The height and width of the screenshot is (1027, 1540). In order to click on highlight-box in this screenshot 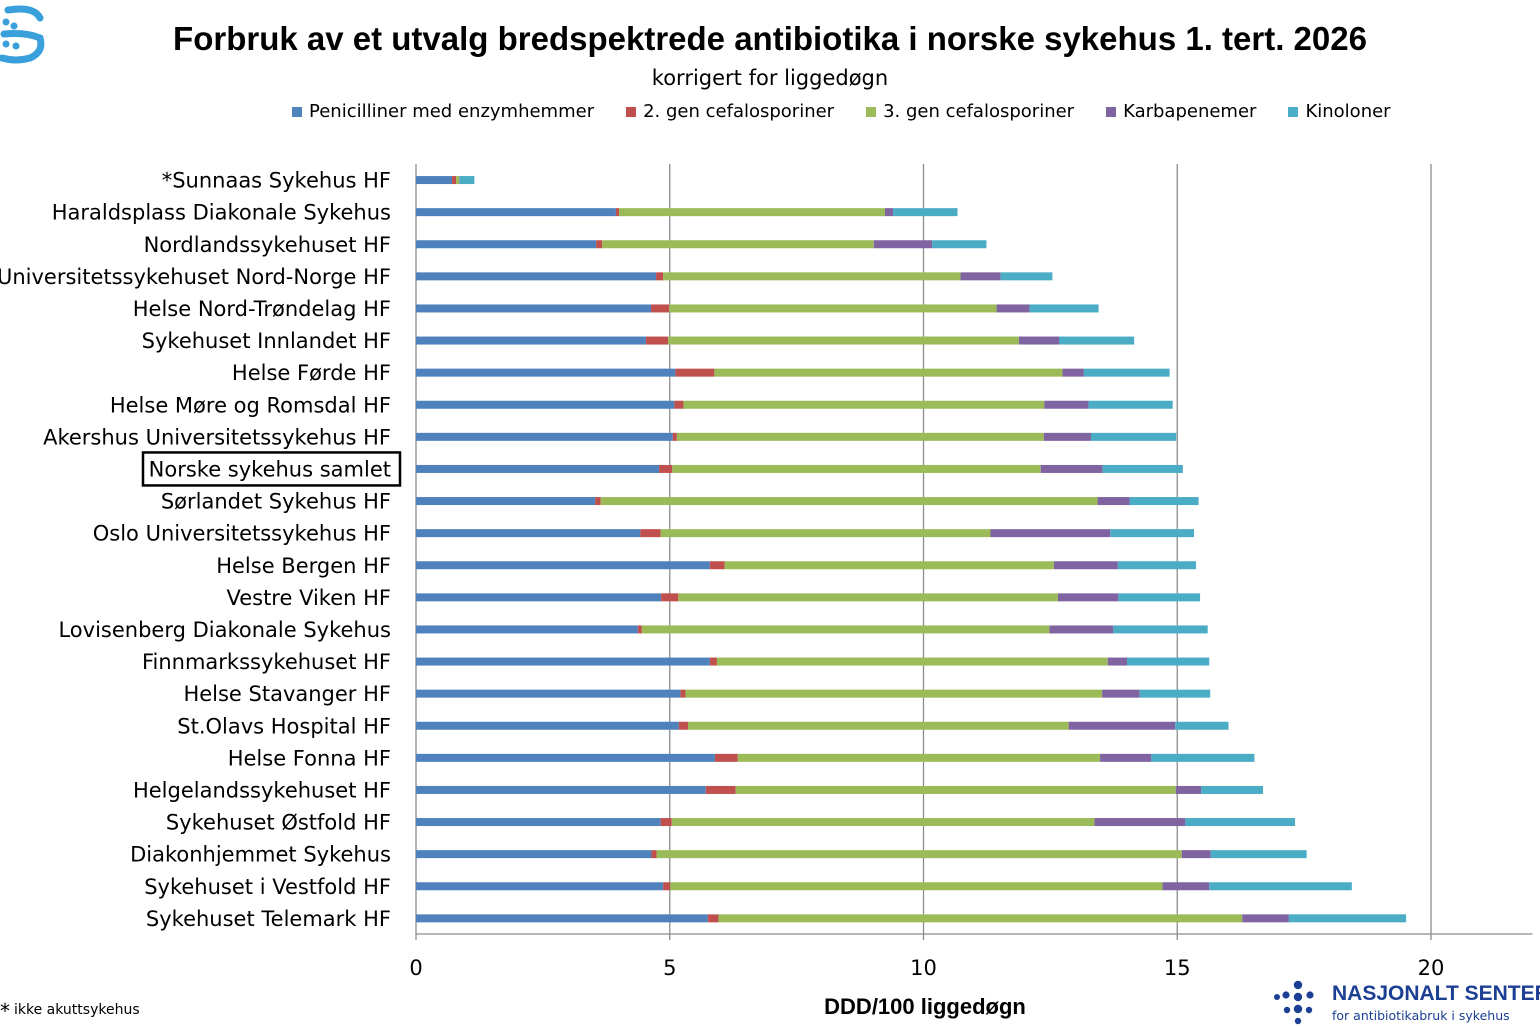, I will do `click(271, 469)`.